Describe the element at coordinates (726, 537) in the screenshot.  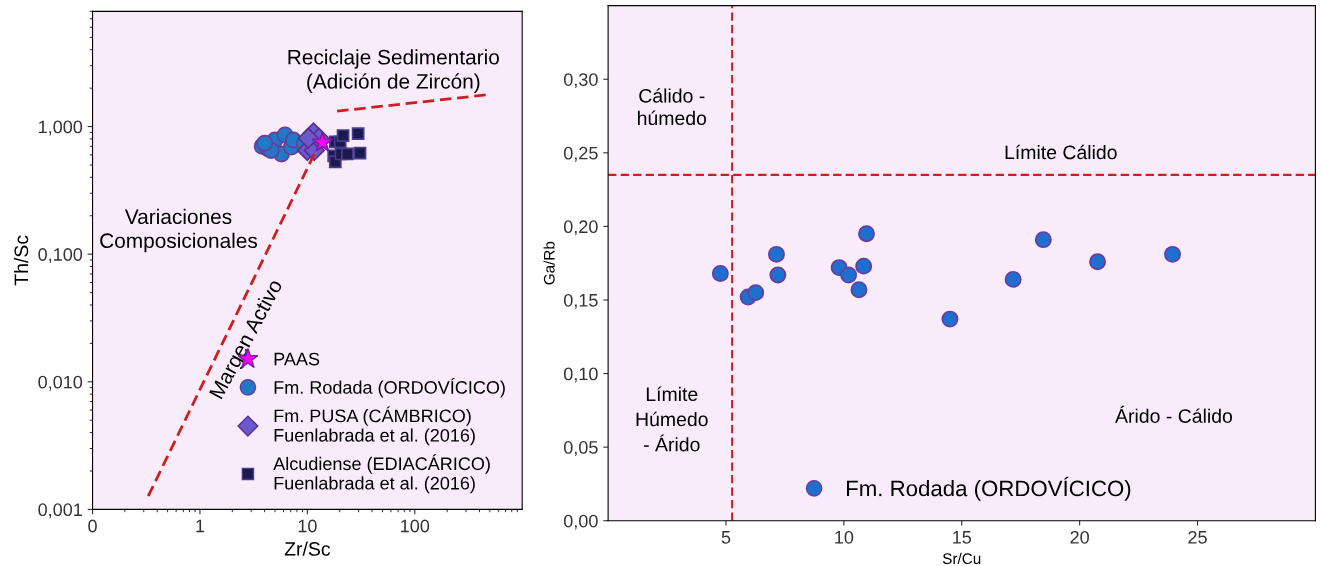
I see `x-tick-label: 5` at that location.